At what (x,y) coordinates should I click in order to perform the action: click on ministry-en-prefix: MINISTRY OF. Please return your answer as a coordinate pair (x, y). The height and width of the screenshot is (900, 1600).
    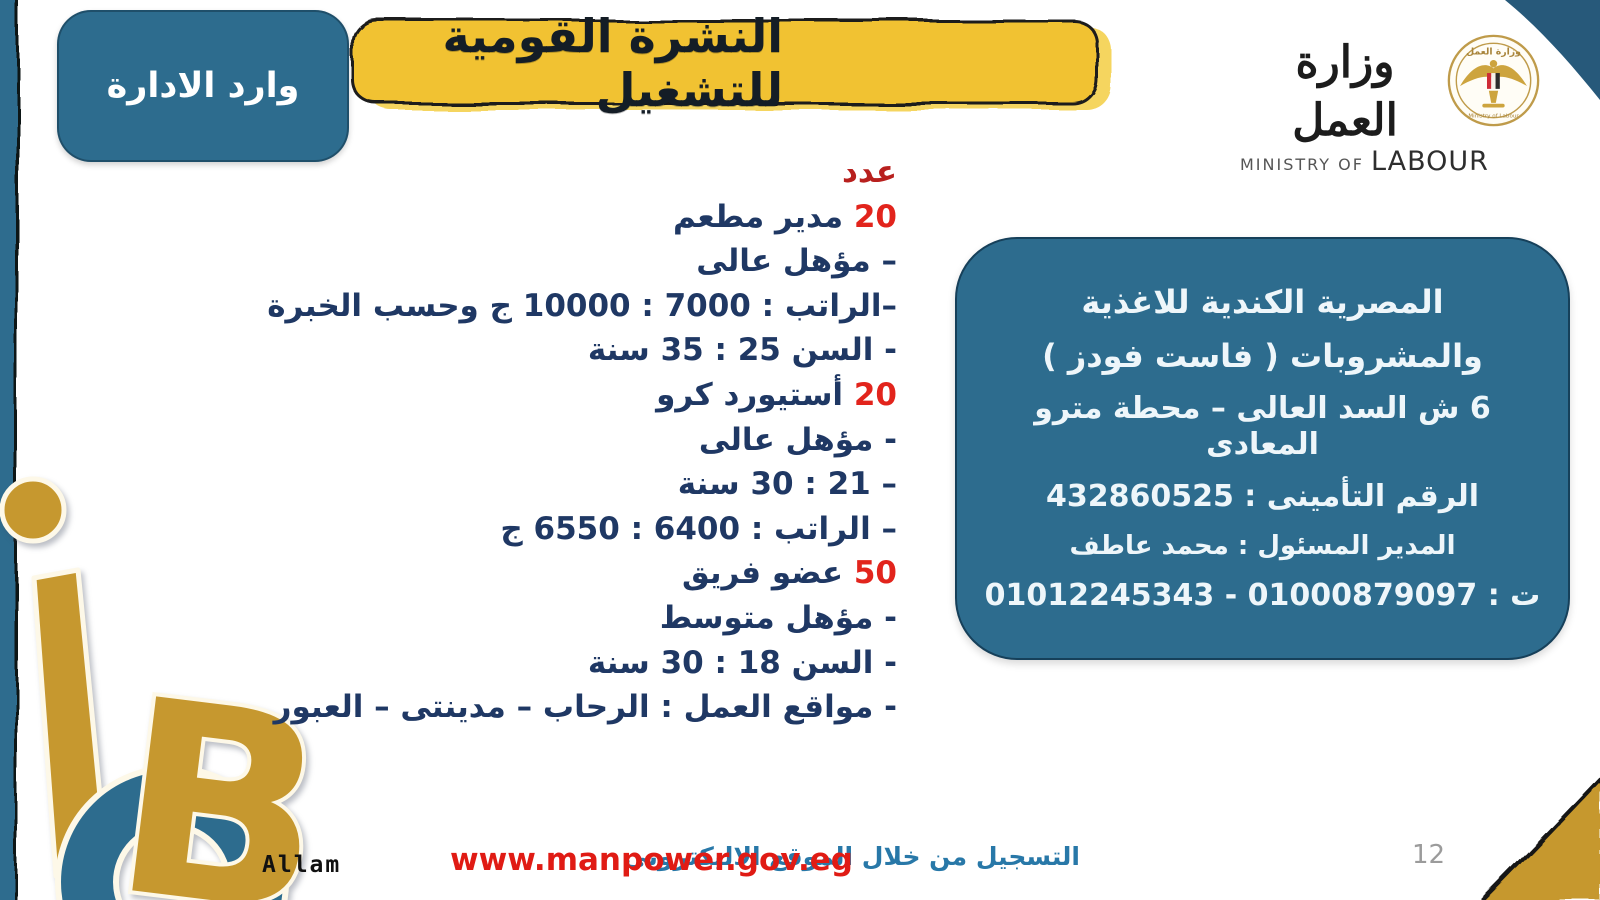
    Looking at the image, I should click on (1305, 164).